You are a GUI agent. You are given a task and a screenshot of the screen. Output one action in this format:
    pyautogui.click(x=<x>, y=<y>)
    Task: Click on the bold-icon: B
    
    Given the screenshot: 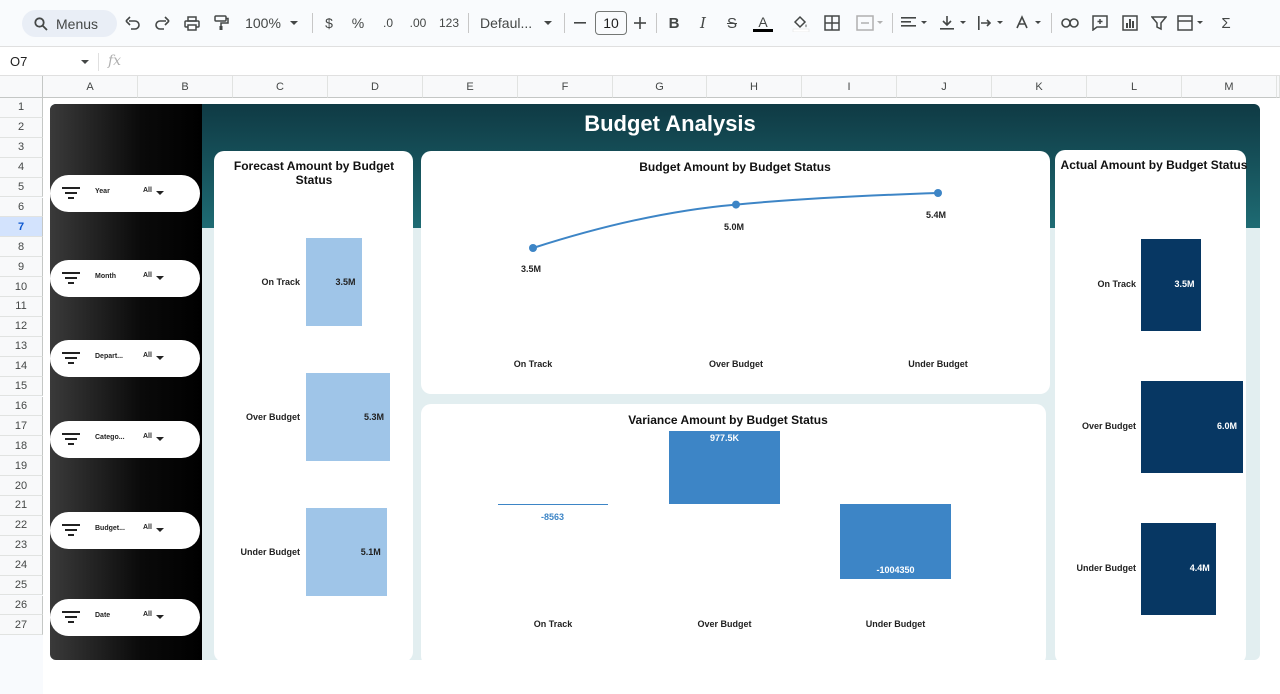 What is the action you would take?
    pyautogui.click(x=674, y=23)
    